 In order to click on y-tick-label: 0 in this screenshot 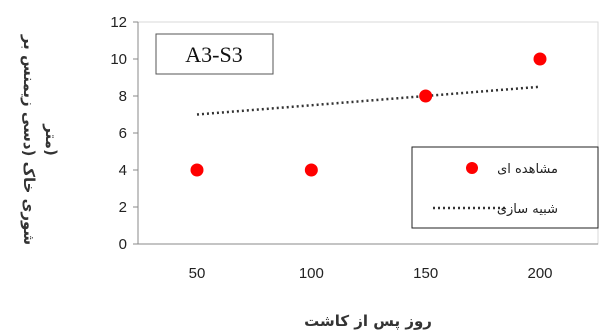, I will do `click(123, 244)`.